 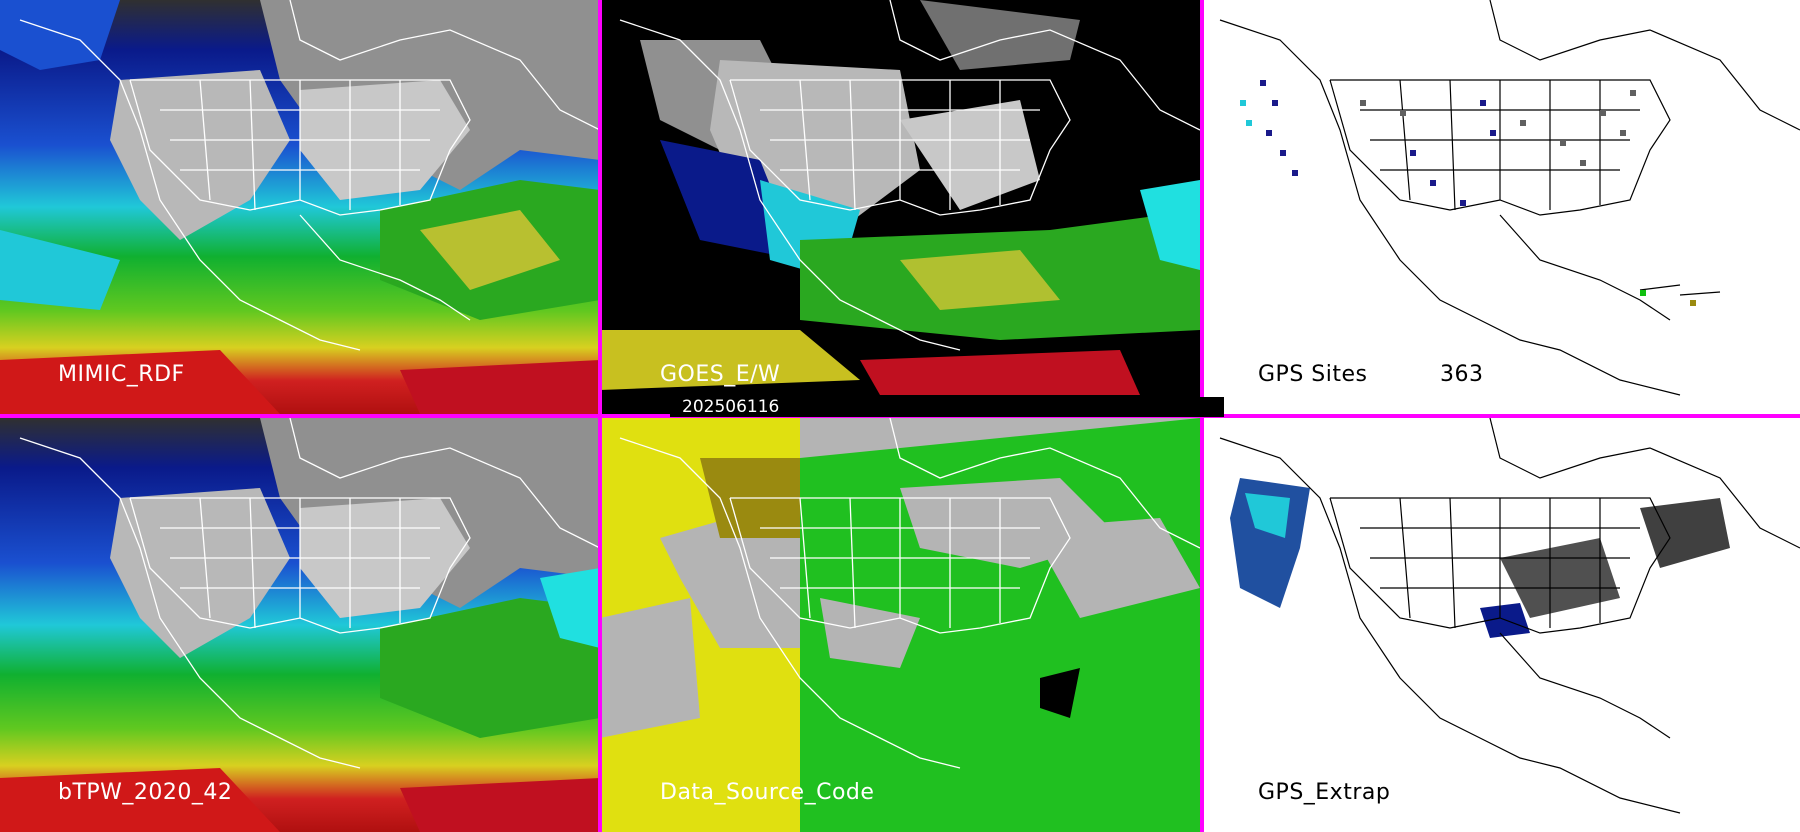 I want to click on panel-label-goes: GOES_E/W, so click(x=720, y=374).